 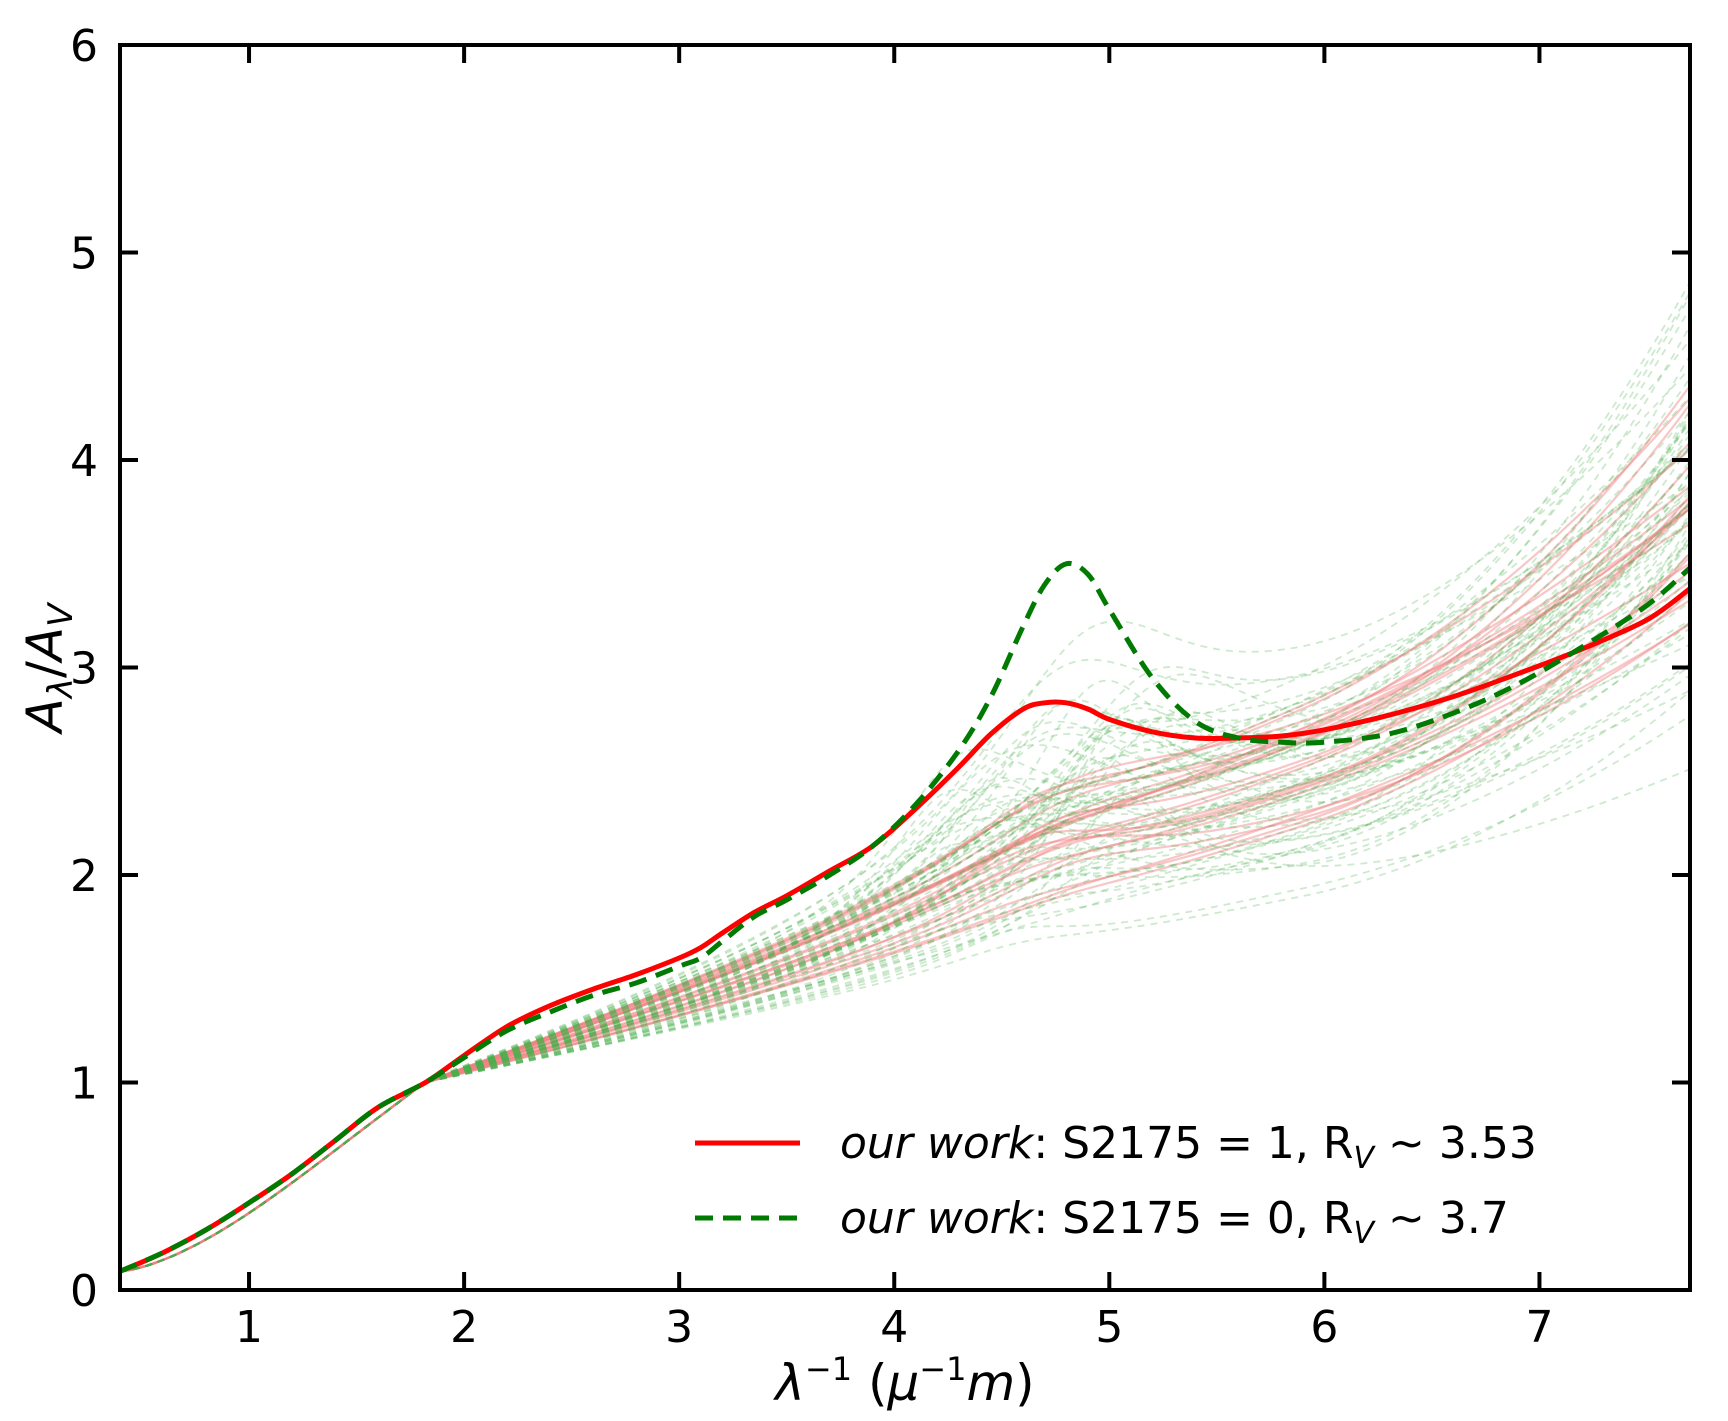 I want to click on y-tick-label: 4, so click(x=84, y=461).